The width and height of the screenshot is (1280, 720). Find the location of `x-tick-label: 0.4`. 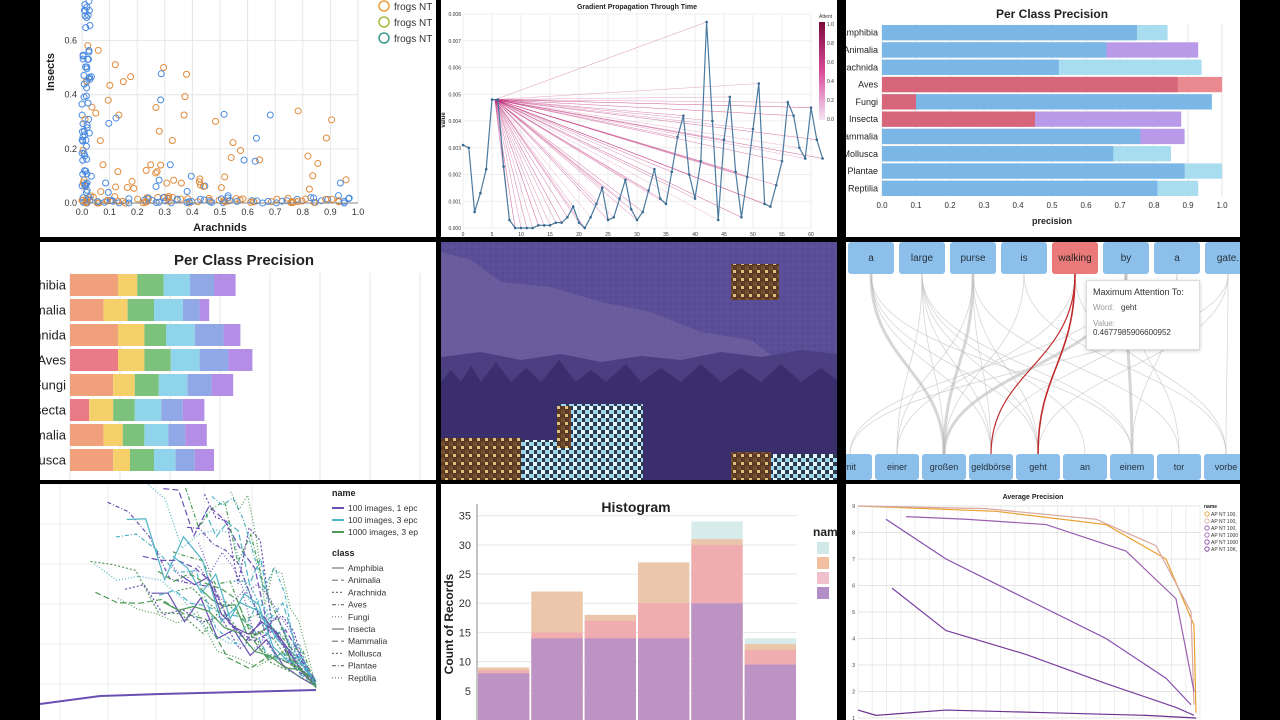

x-tick-label: 0.4 is located at coordinates (192, 212).